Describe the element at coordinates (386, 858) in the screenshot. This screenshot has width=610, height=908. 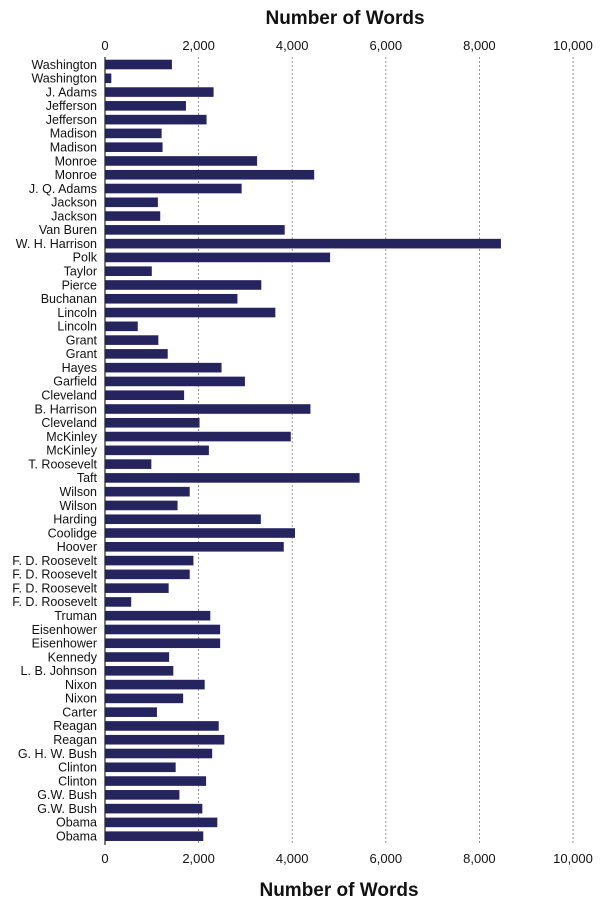
I see `bottom-tick-label-3: 6,000` at that location.